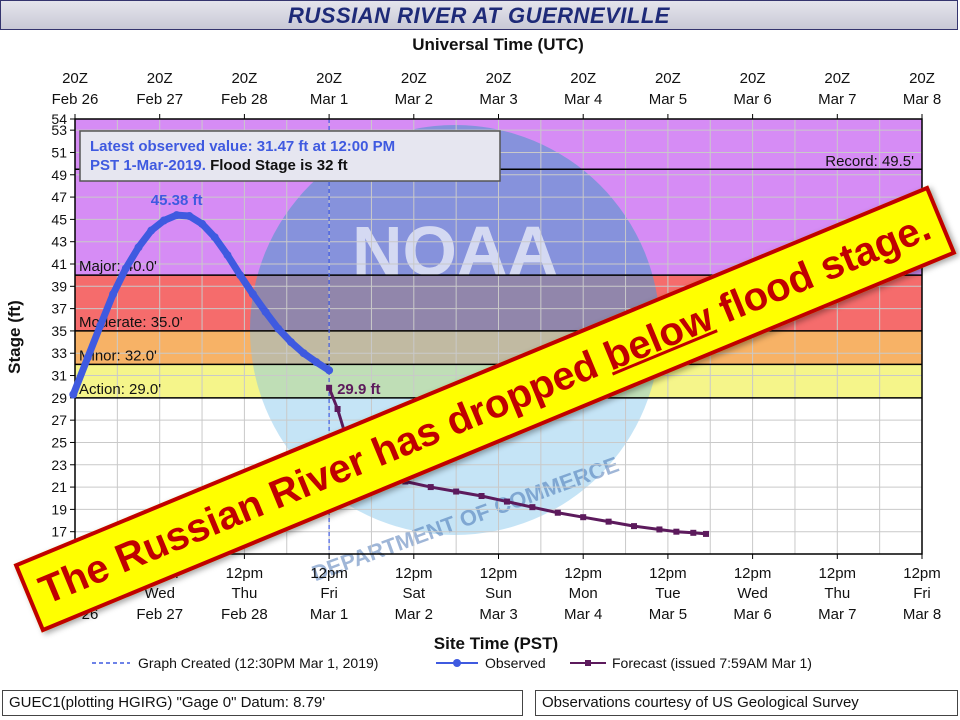  I want to click on bottom-tick-label: Mar 5, so click(668, 614).